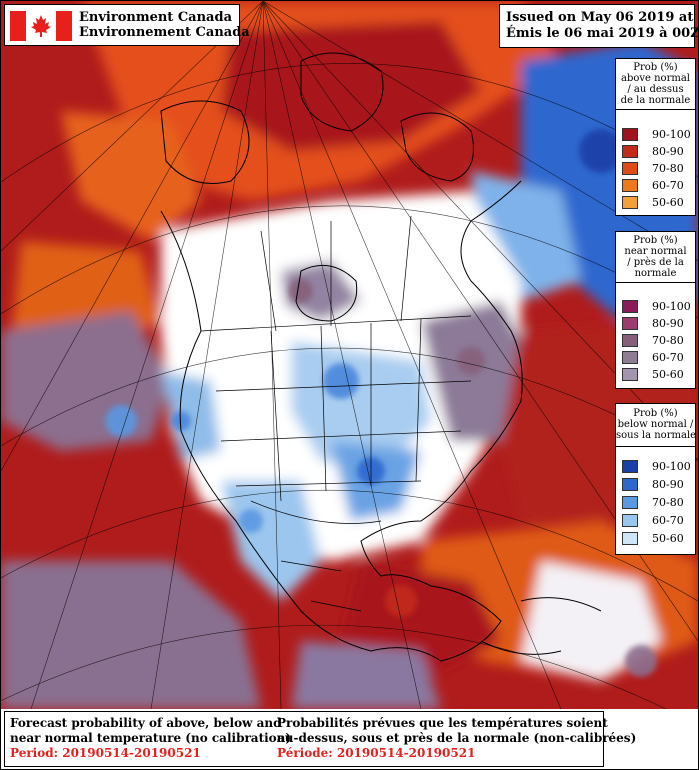 The height and width of the screenshot is (770, 699). Describe the element at coordinates (146, 723) in the screenshot. I see `caption-english-line1: Forecast probability of above, below and` at that location.